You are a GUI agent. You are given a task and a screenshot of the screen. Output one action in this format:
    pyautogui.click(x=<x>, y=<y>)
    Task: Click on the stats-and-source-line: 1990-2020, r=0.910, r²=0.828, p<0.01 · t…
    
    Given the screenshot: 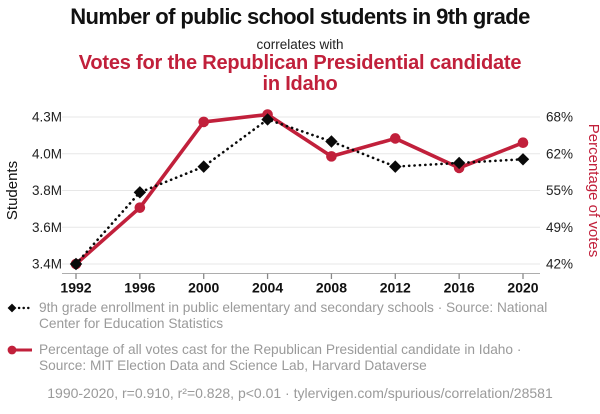 What is the action you would take?
    pyautogui.click(x=300, y=393)
    